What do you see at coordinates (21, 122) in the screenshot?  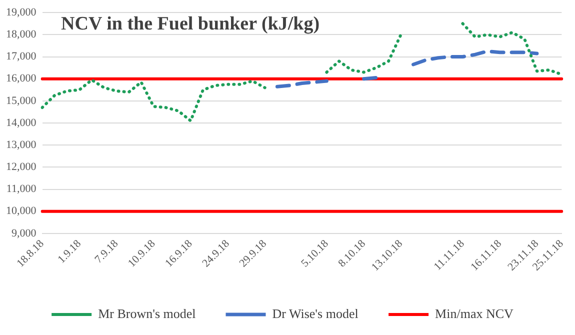 I see `y-tick-label: 14,000` at bounding box center [21, 122].